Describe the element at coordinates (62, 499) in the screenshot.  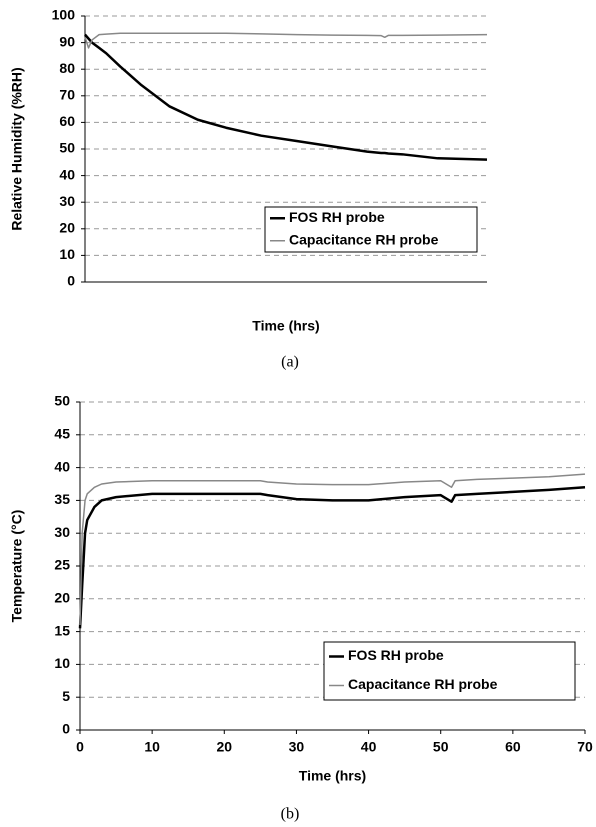
I see `y-tick-label: 35` at that location.